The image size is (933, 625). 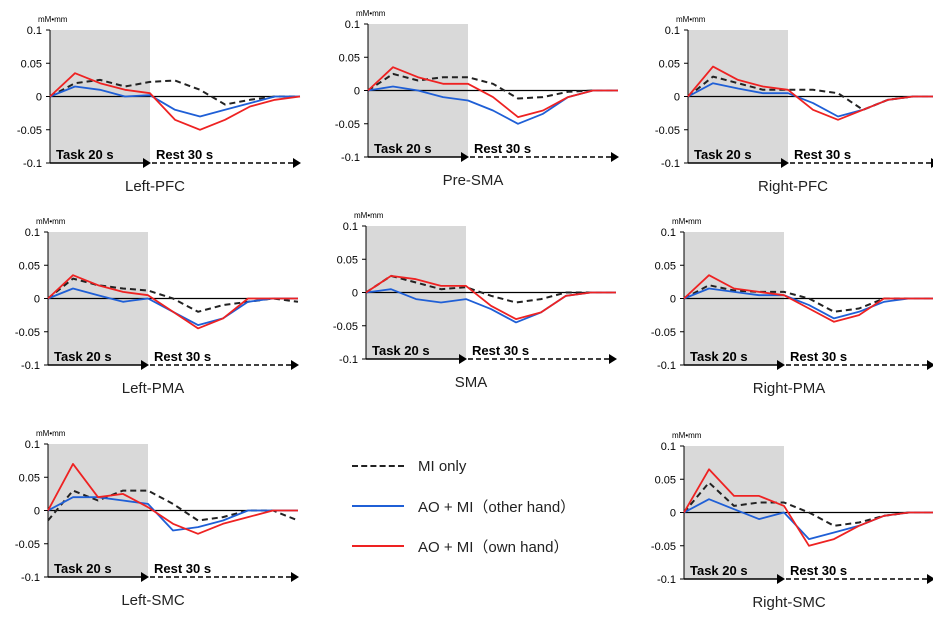 I want to click on panel-title: Right-SMC, so click(x=789, y=602).